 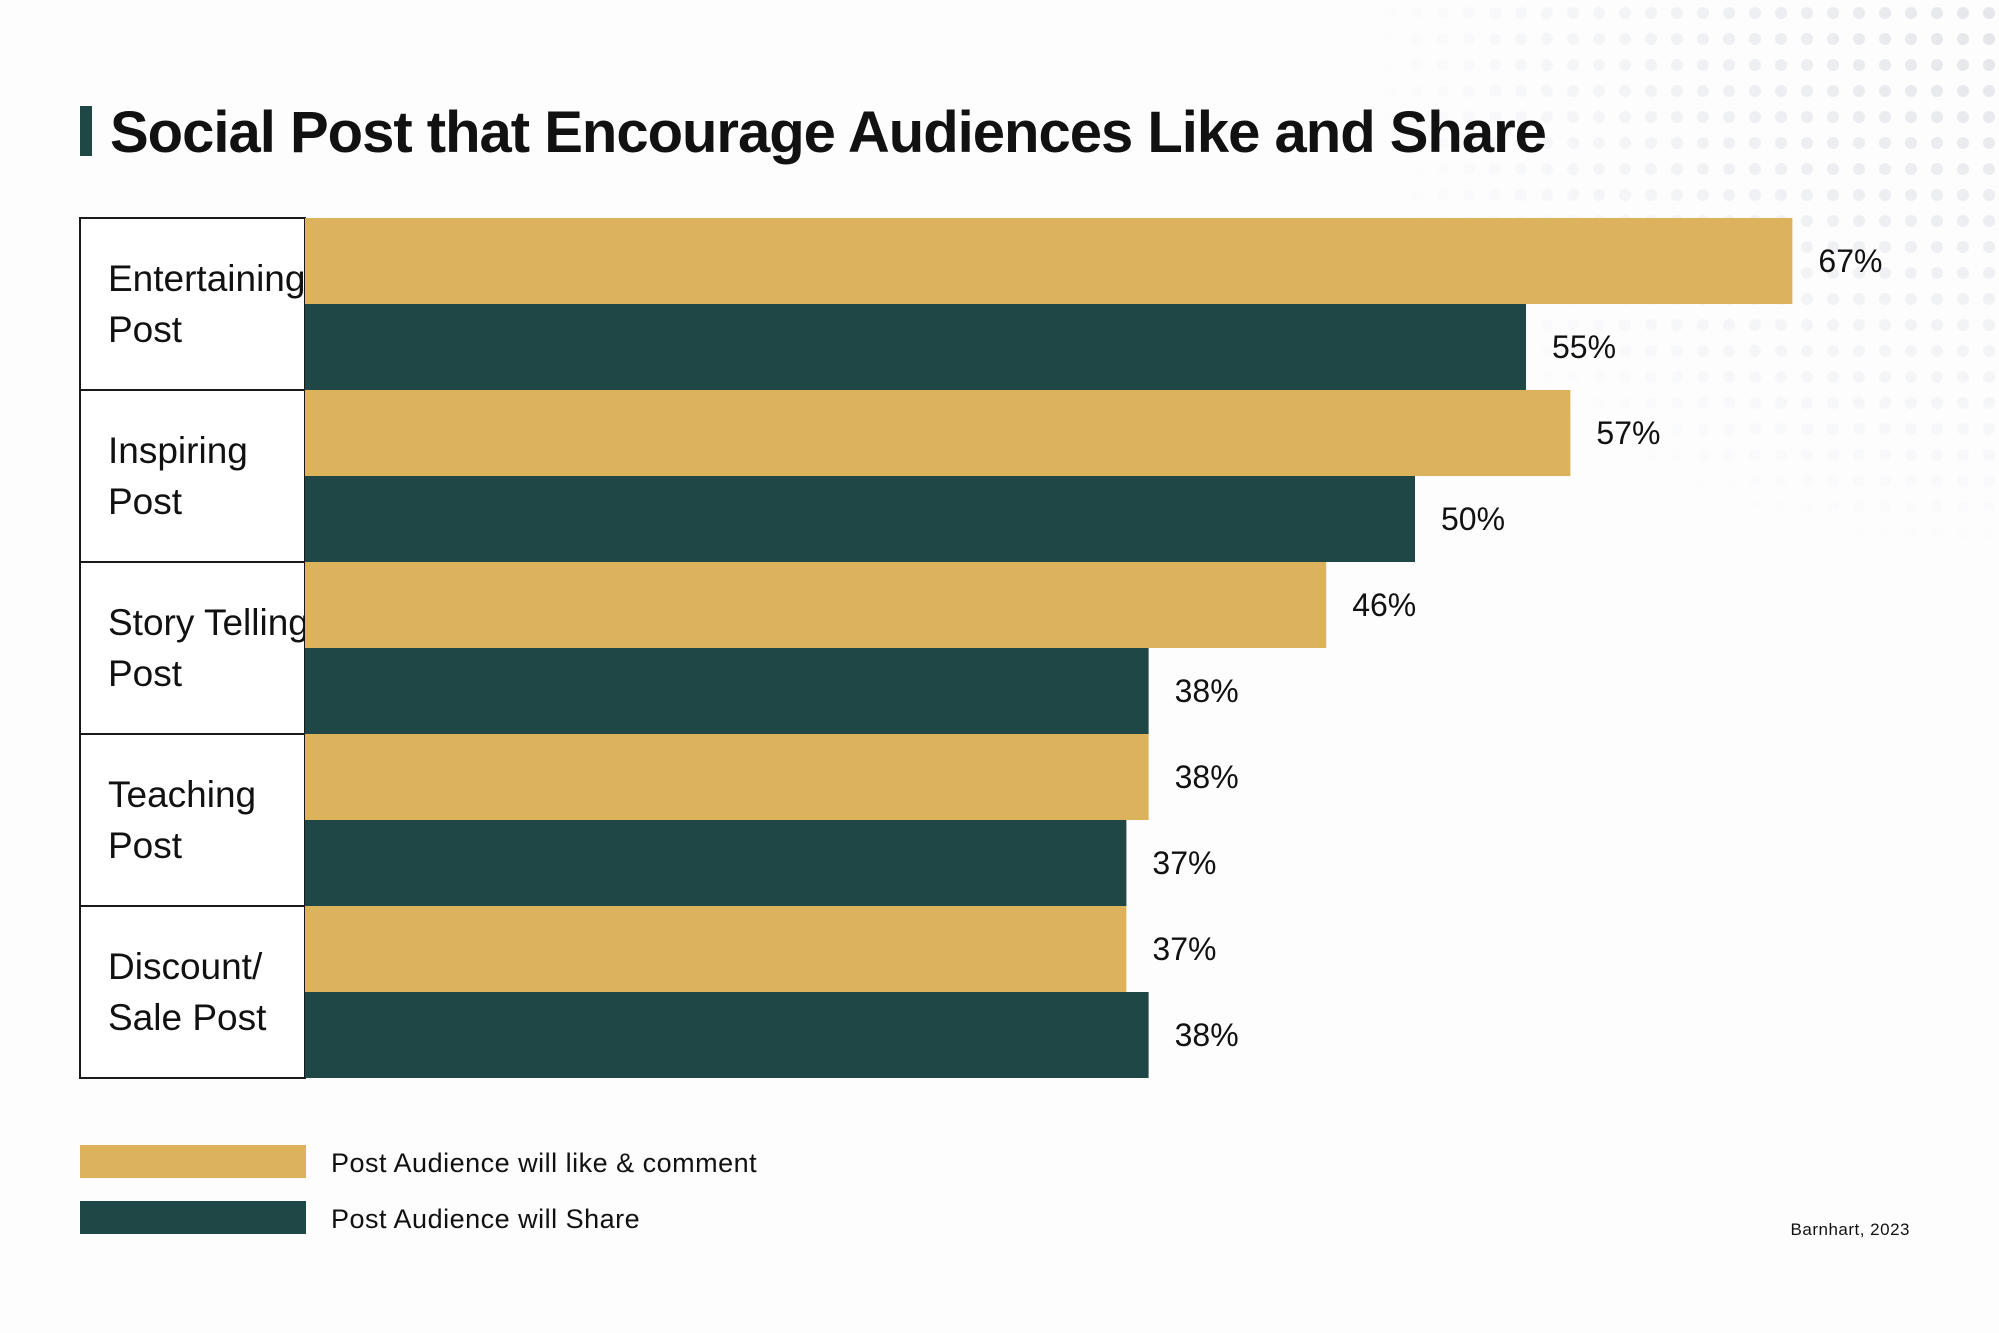 I want to click on category-table-border, so click(x=192, y=648).